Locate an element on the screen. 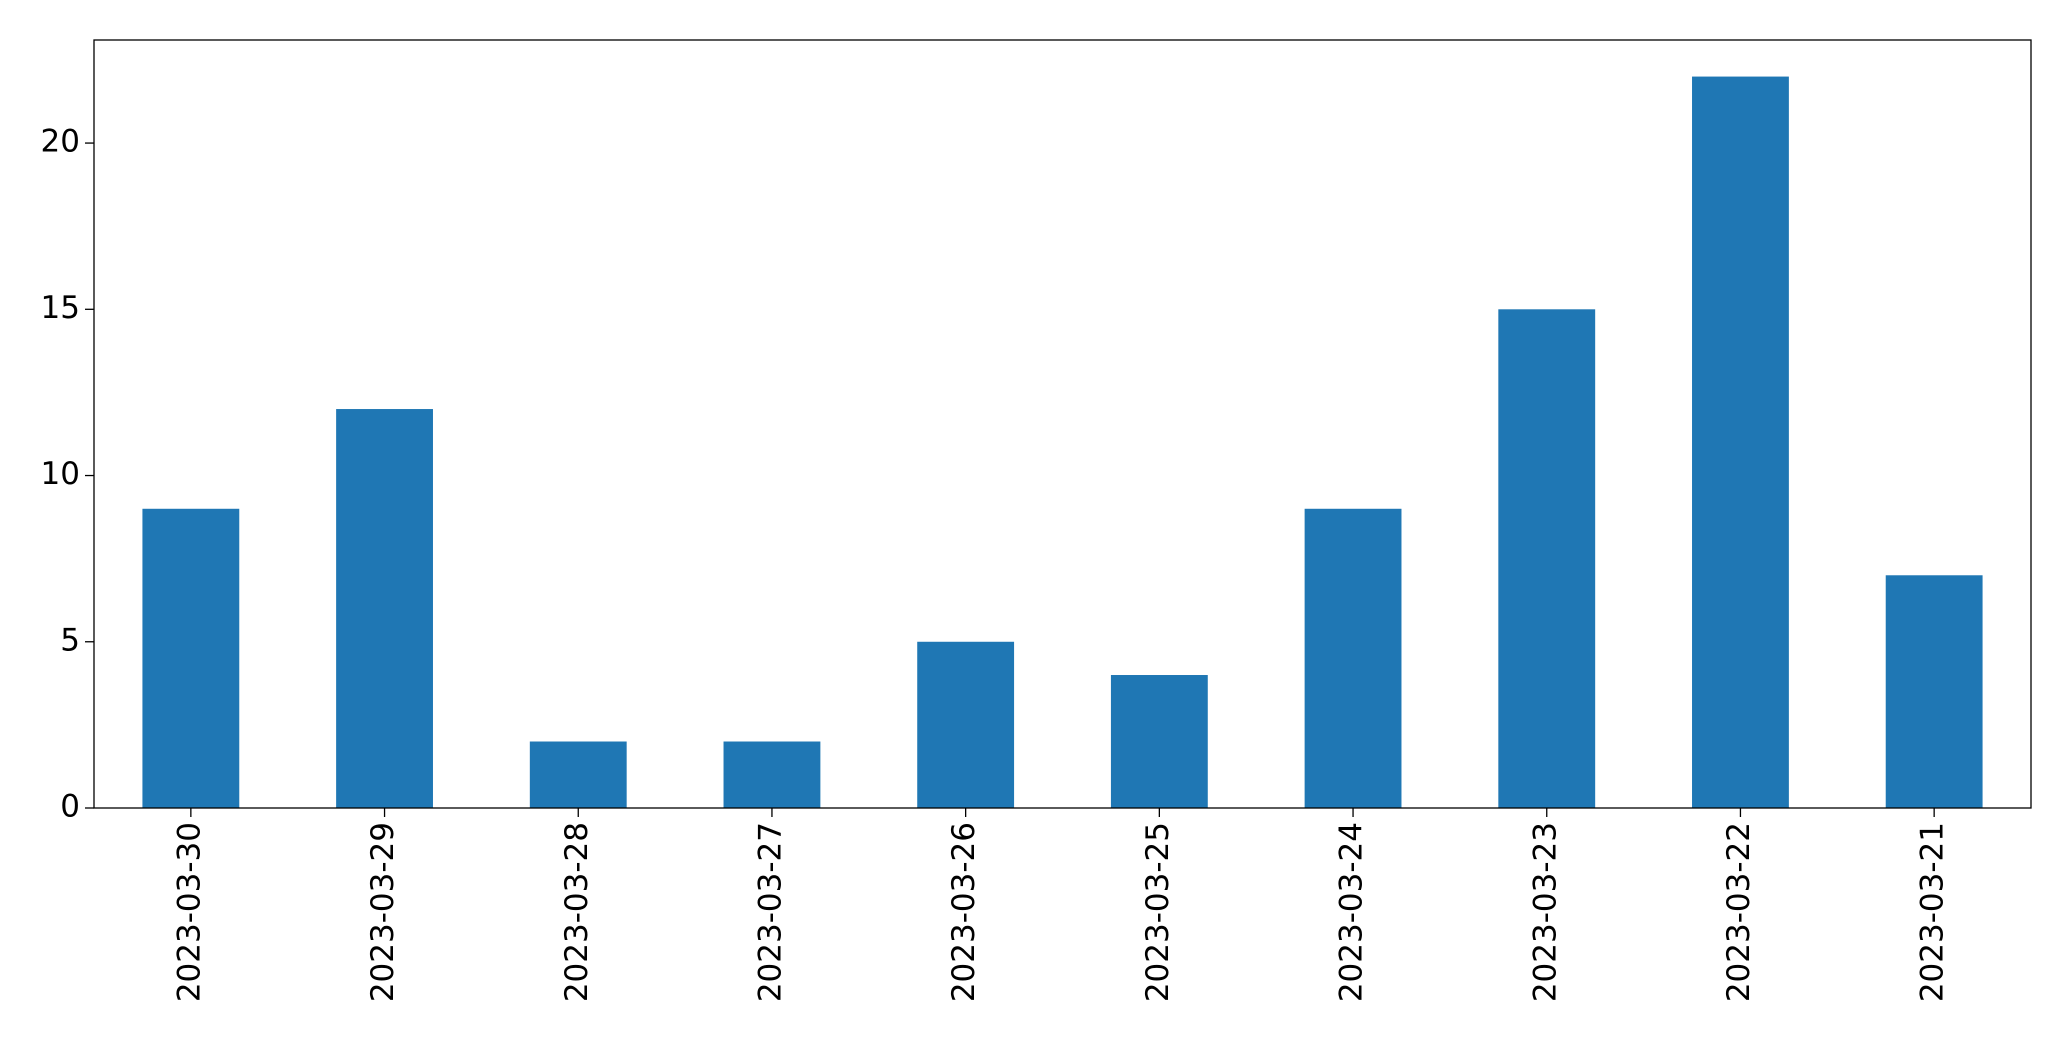 This screenshot has height=1061, width=2071. y-tick-label: 5 is located at coordinates (70, 640).